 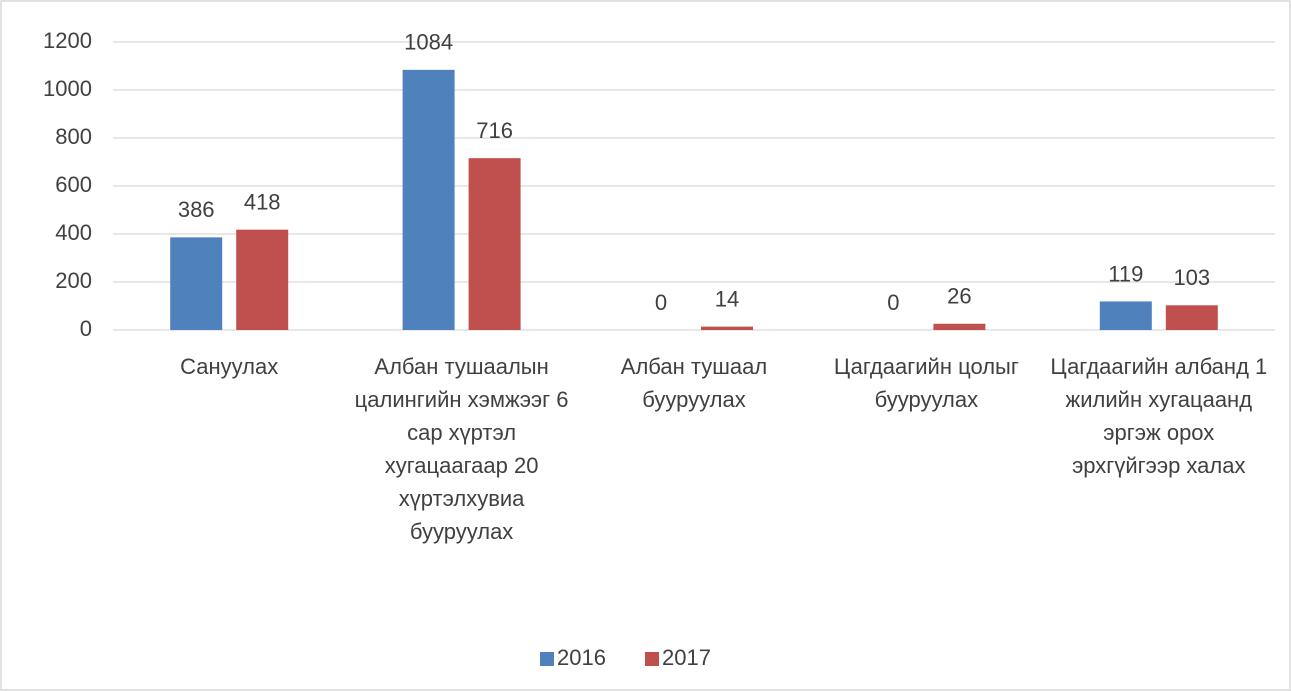 I want to click on value-label: 418, so click(x=262, y=201).